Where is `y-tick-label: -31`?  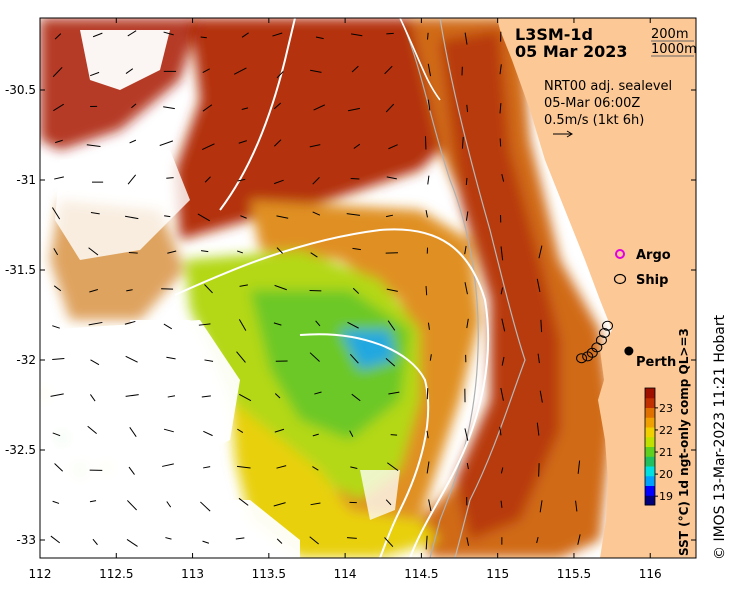 y-tick-label: -31 is located at coordinates (26, 180).